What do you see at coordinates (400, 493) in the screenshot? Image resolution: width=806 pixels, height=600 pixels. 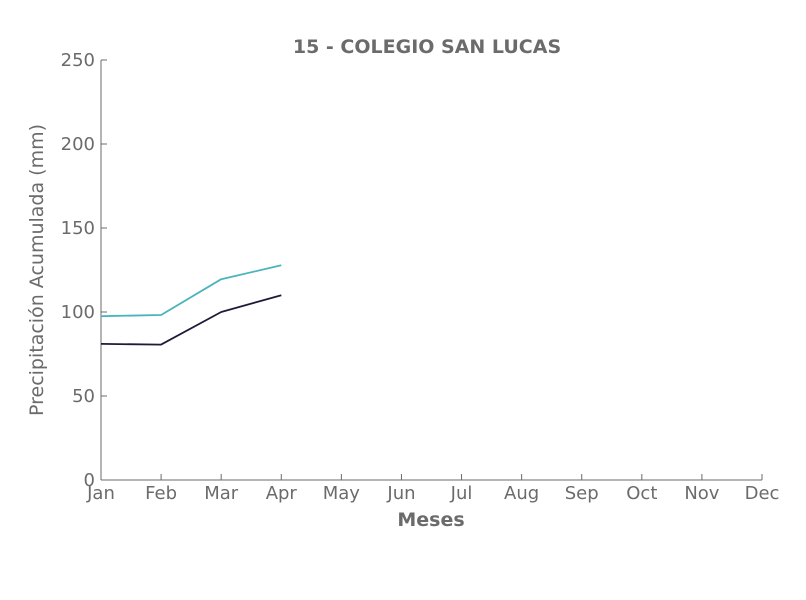 I see `x-tick-label: Jun` at bounding box center [400, 493].